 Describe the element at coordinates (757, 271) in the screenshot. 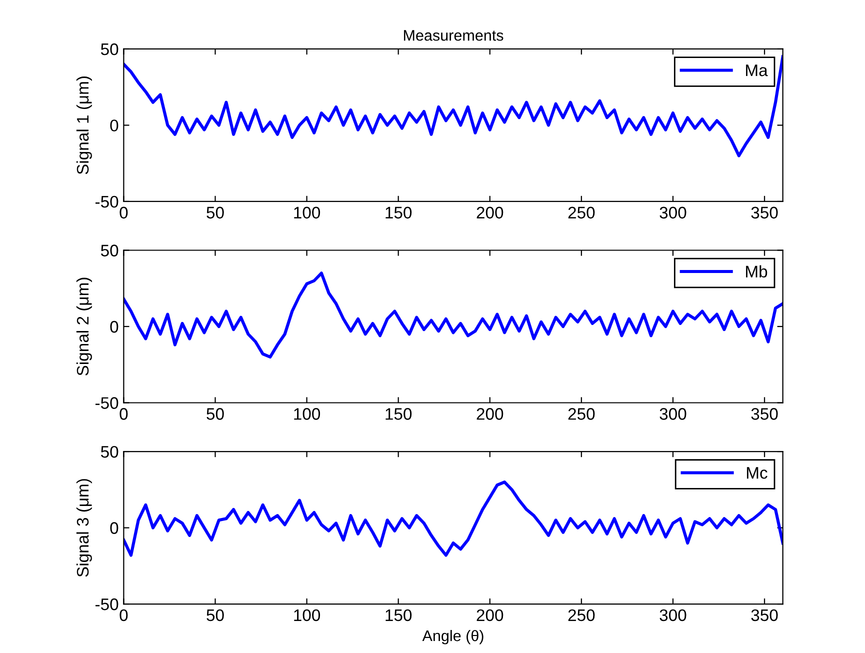

I see `legend-label: Mb` at that location.